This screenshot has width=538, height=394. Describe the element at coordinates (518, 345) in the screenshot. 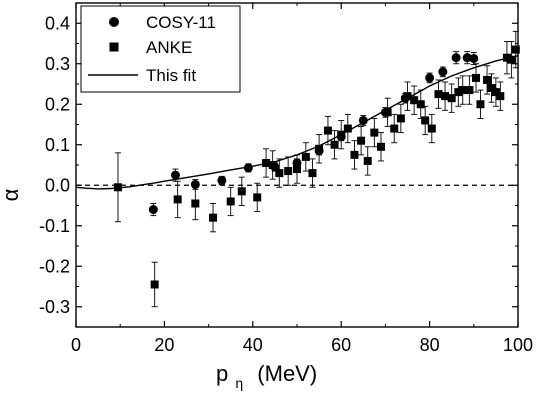

I see `x-tick-label: 100` at that location.